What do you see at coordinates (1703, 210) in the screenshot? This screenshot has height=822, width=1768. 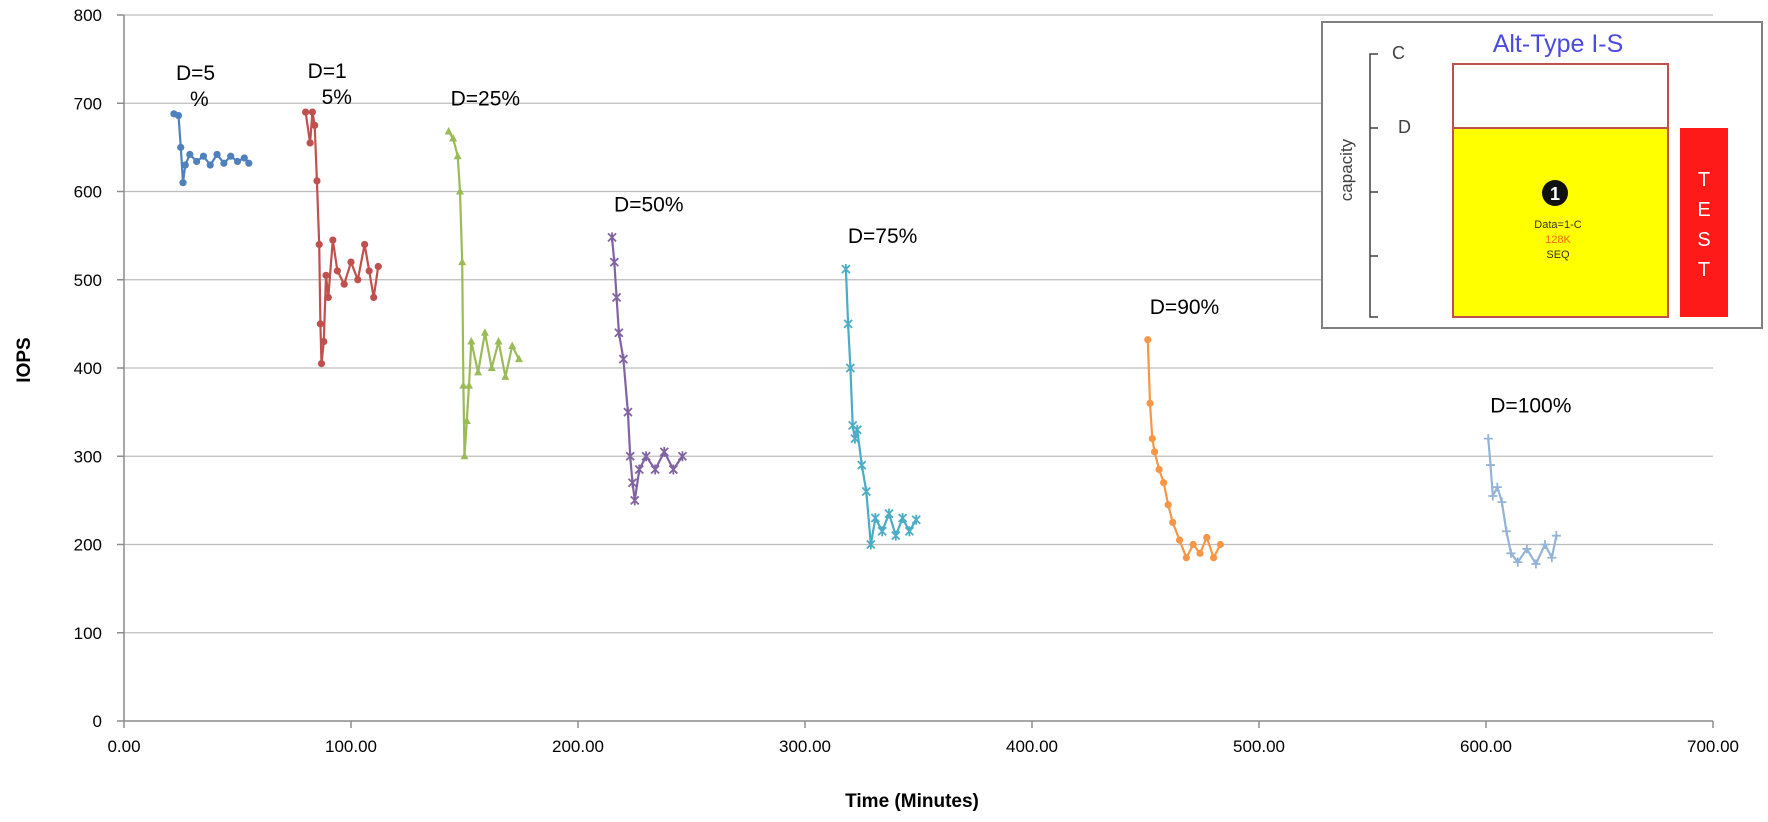 I see `test-letter: E` at bounding box center [1703, 210].